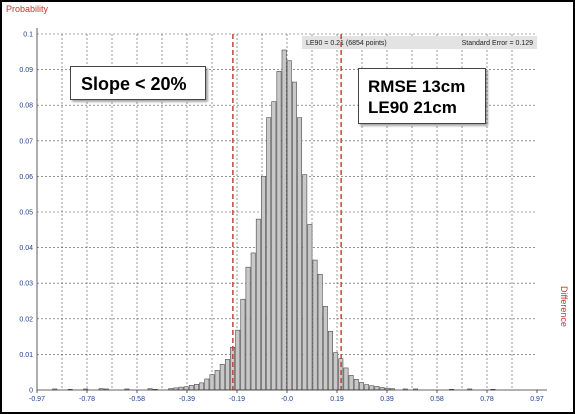  What do you see at coordinates (537, 399) in the screenshot?
I see `x-tick-label: 0.97` at bounding box center [537, 399].